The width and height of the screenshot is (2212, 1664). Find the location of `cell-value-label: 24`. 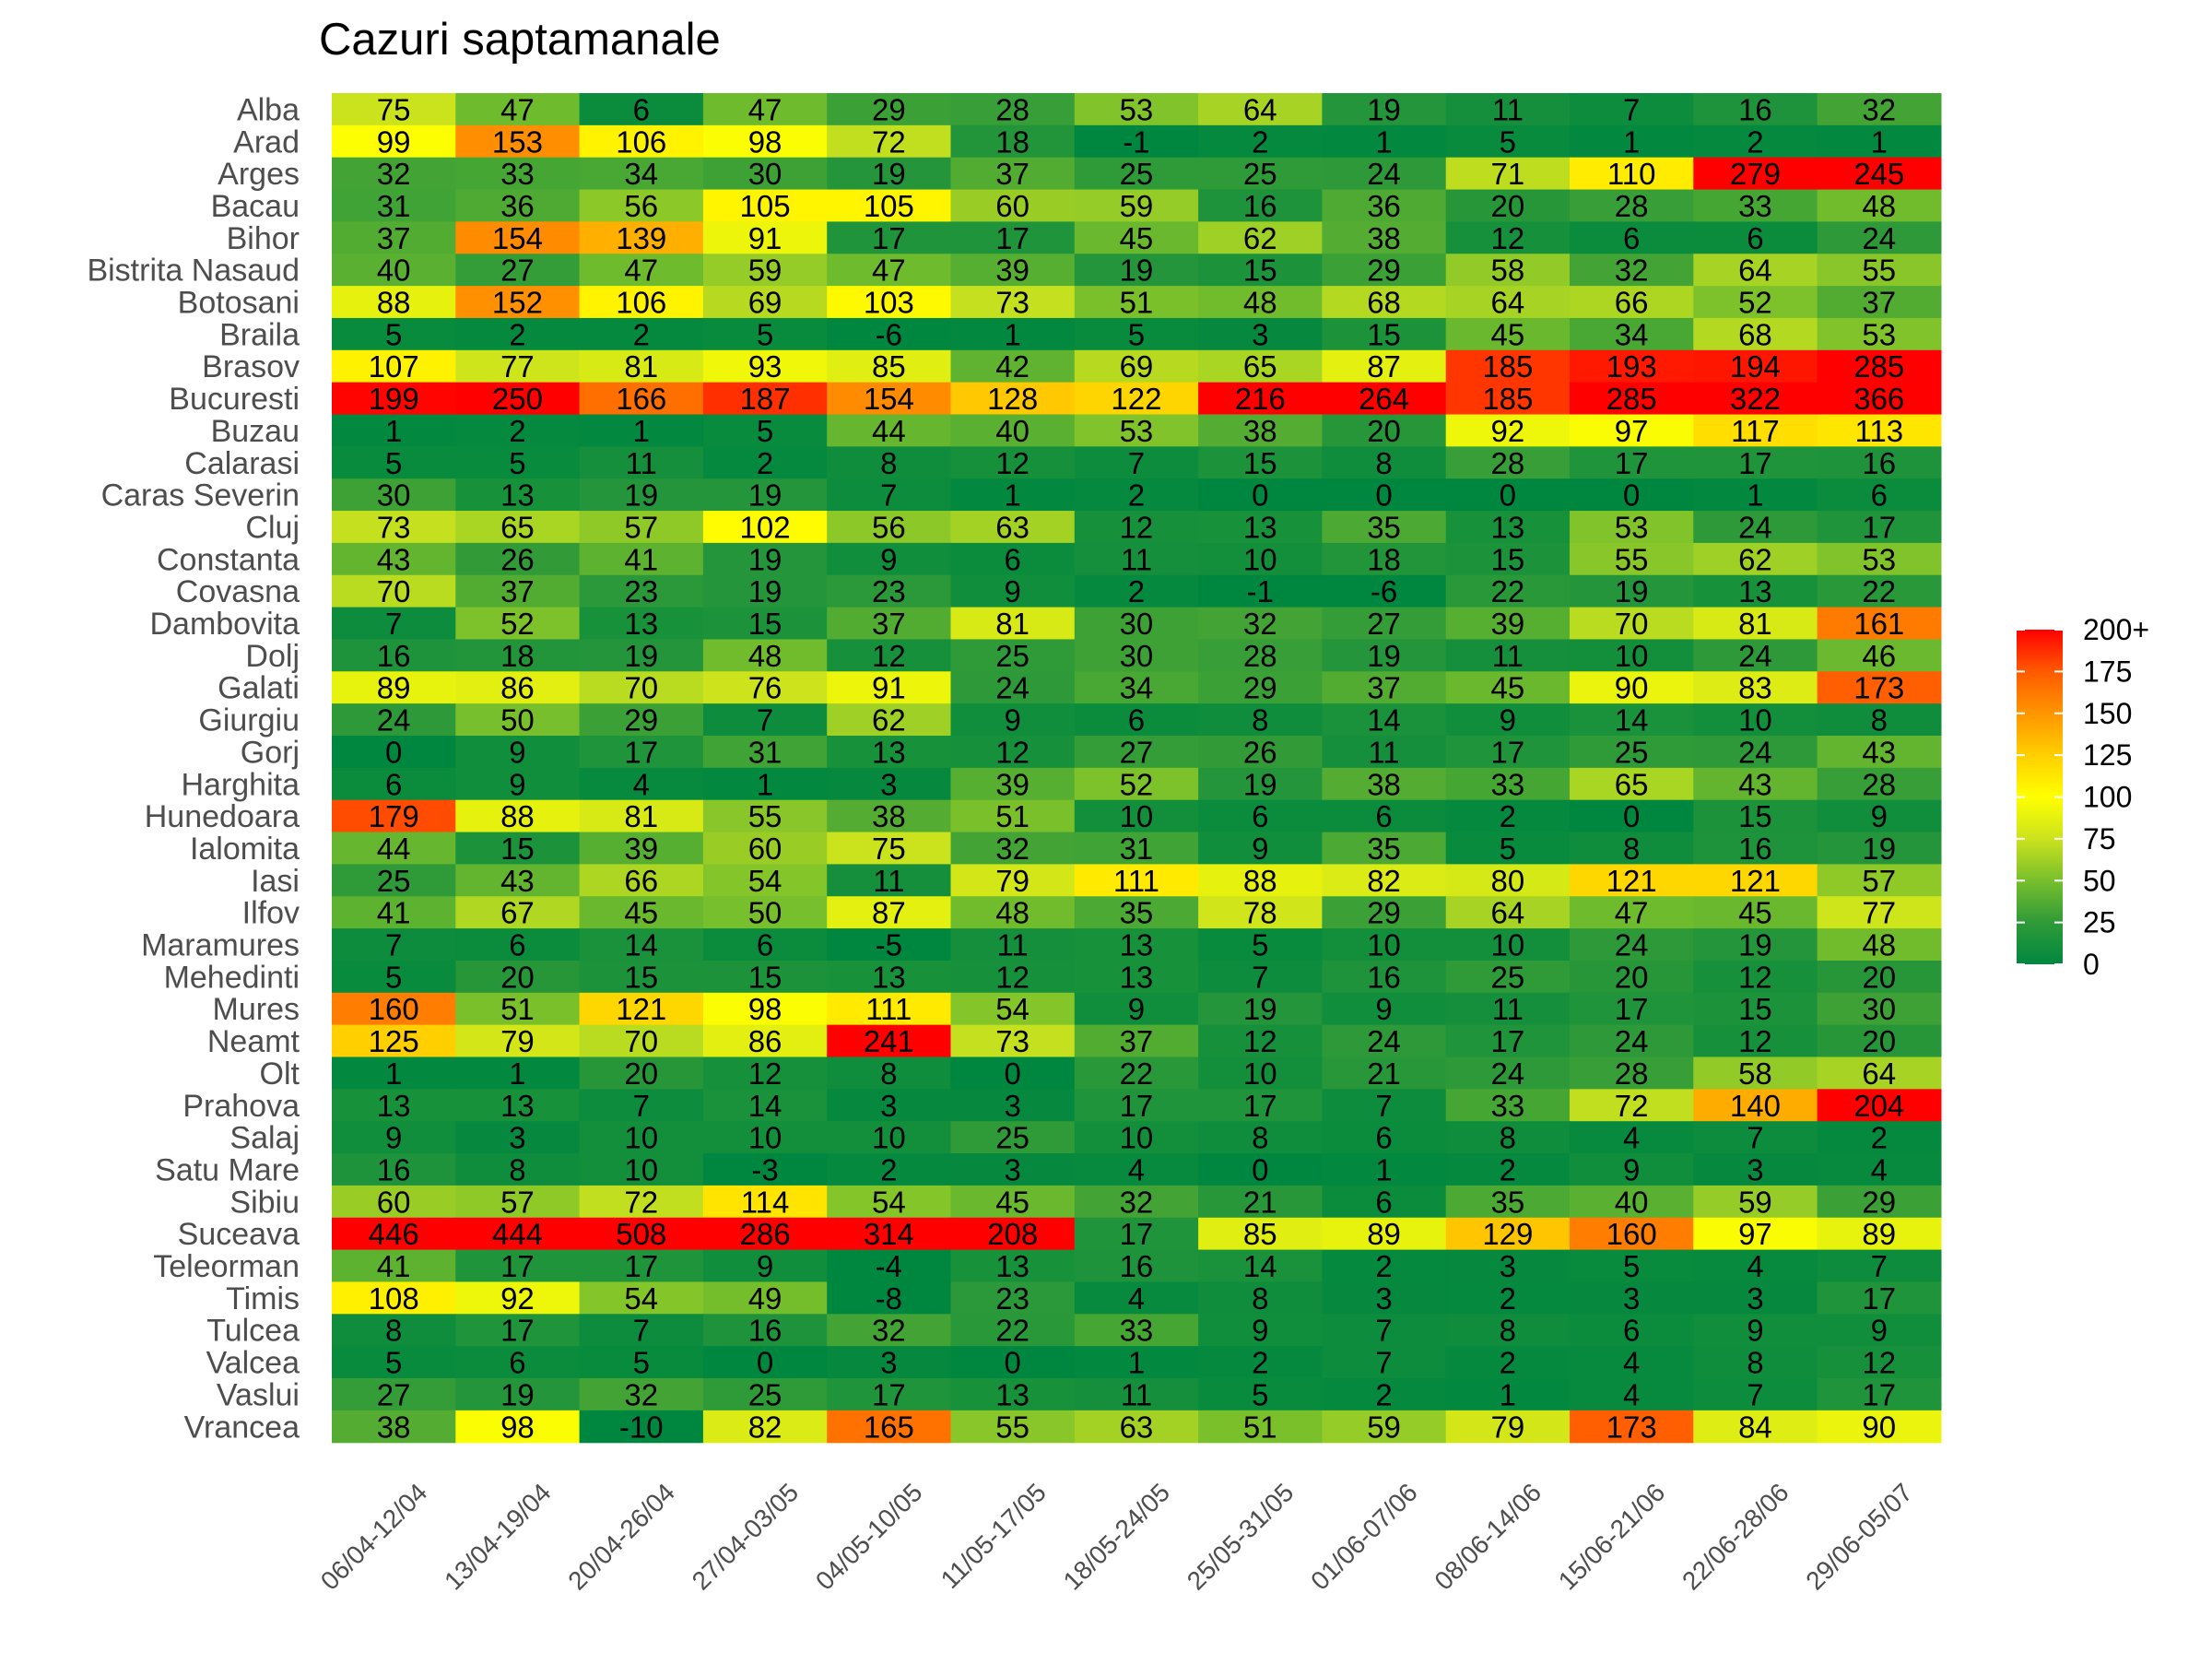

cell-value-label: 24 is located at coordinates (1755, 527).